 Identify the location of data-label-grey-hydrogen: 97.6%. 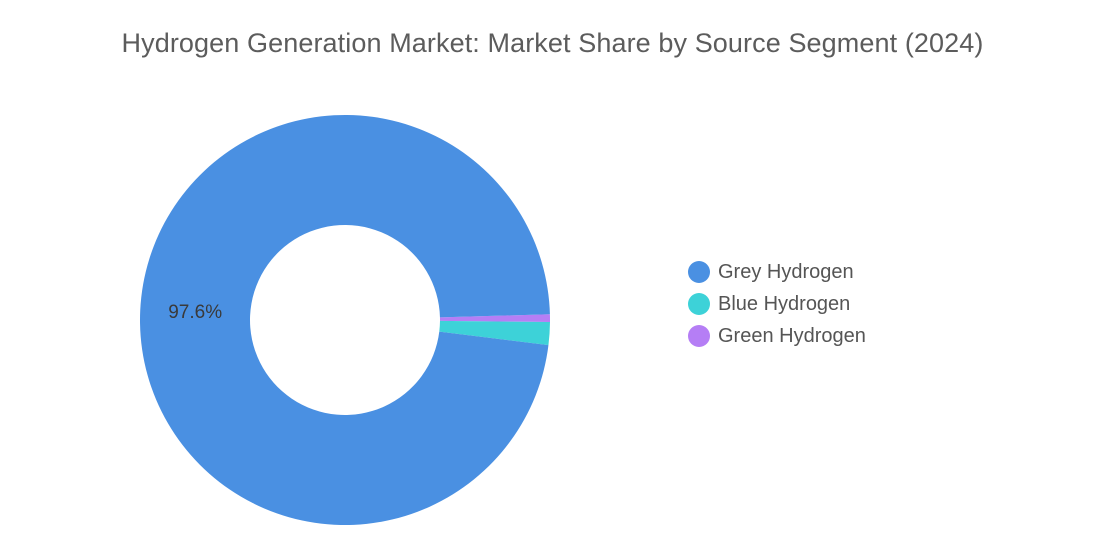
(195, 312).